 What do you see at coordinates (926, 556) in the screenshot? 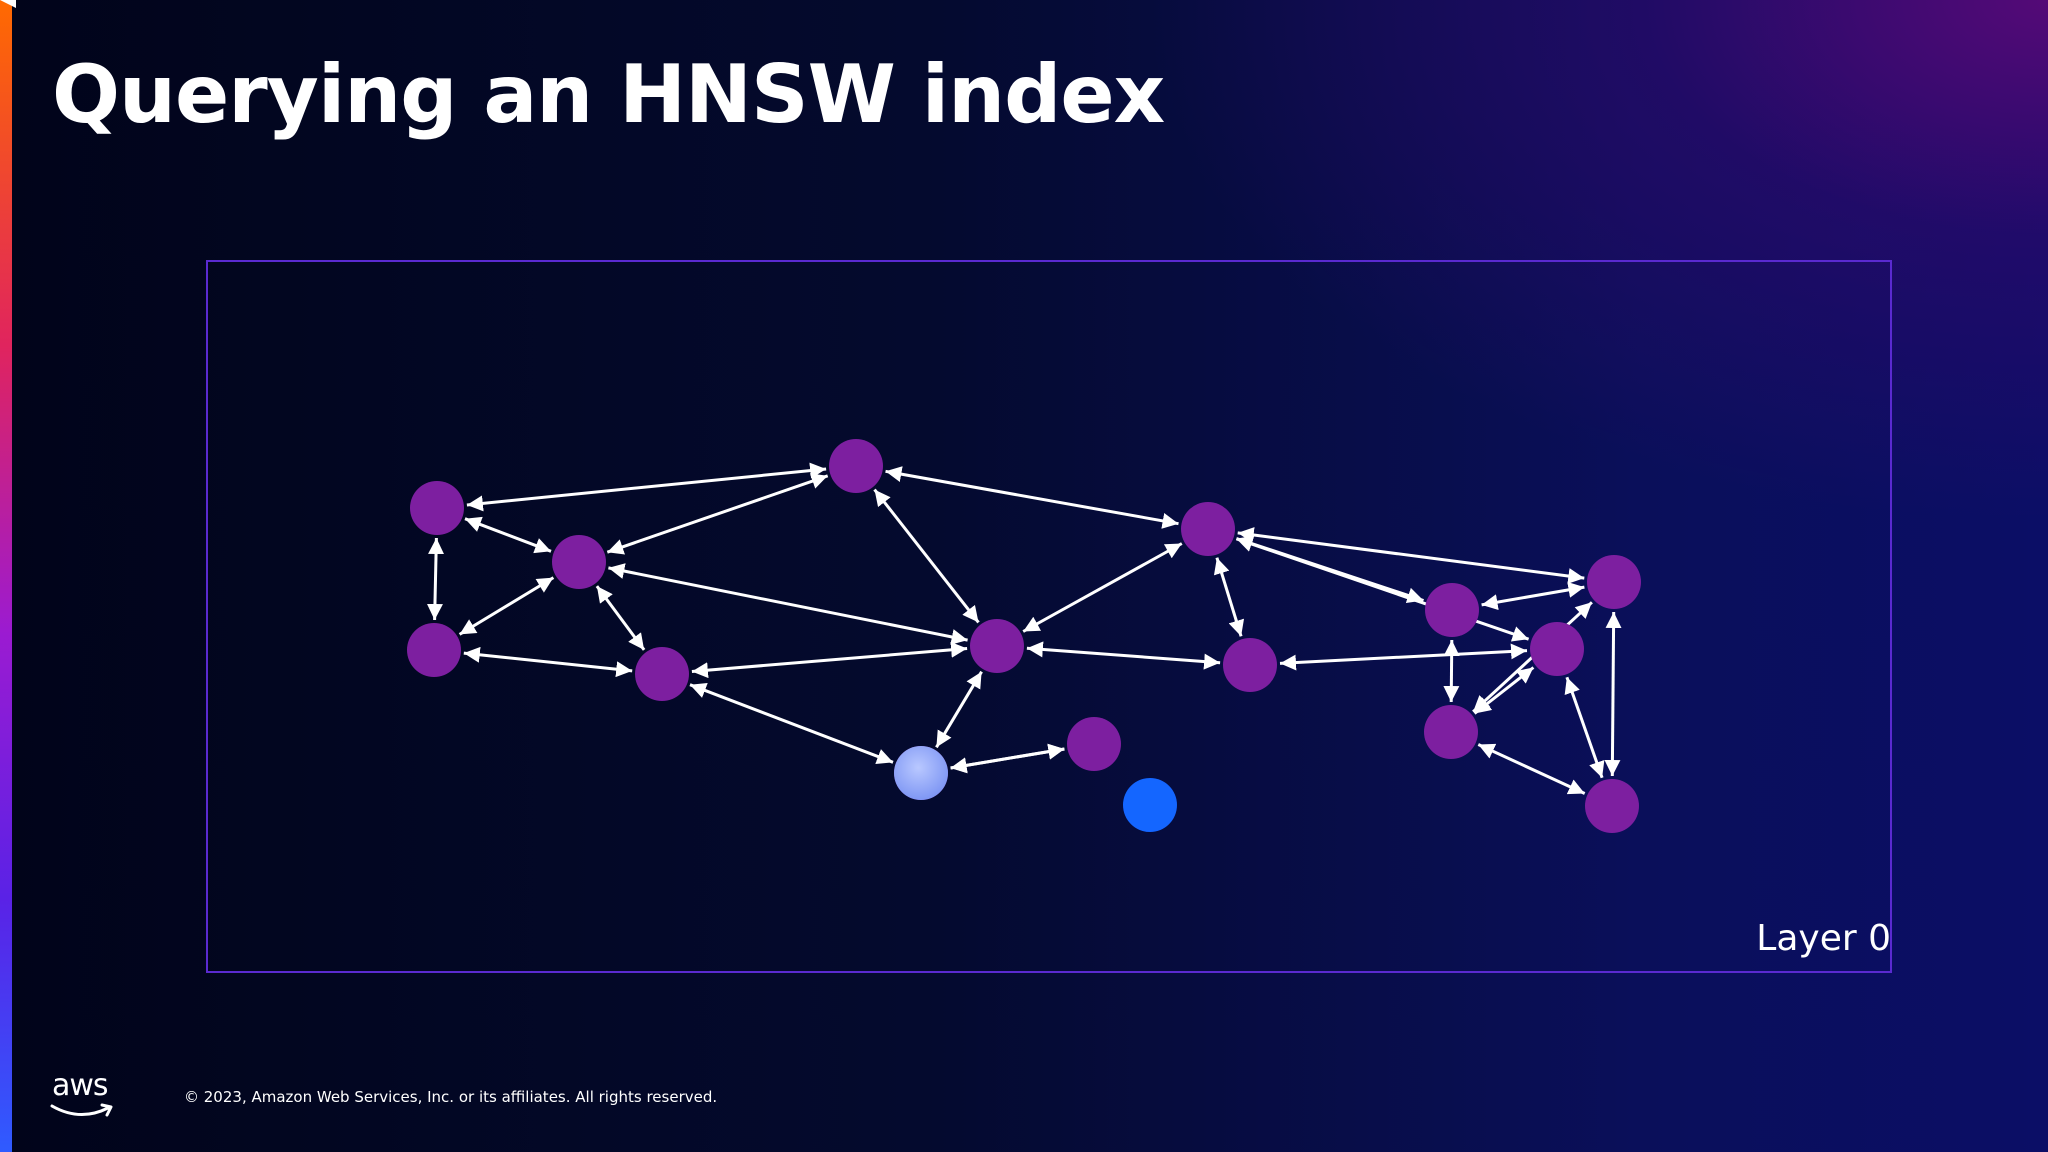
I see `edge-c-g` at bounding box center [926, 556].